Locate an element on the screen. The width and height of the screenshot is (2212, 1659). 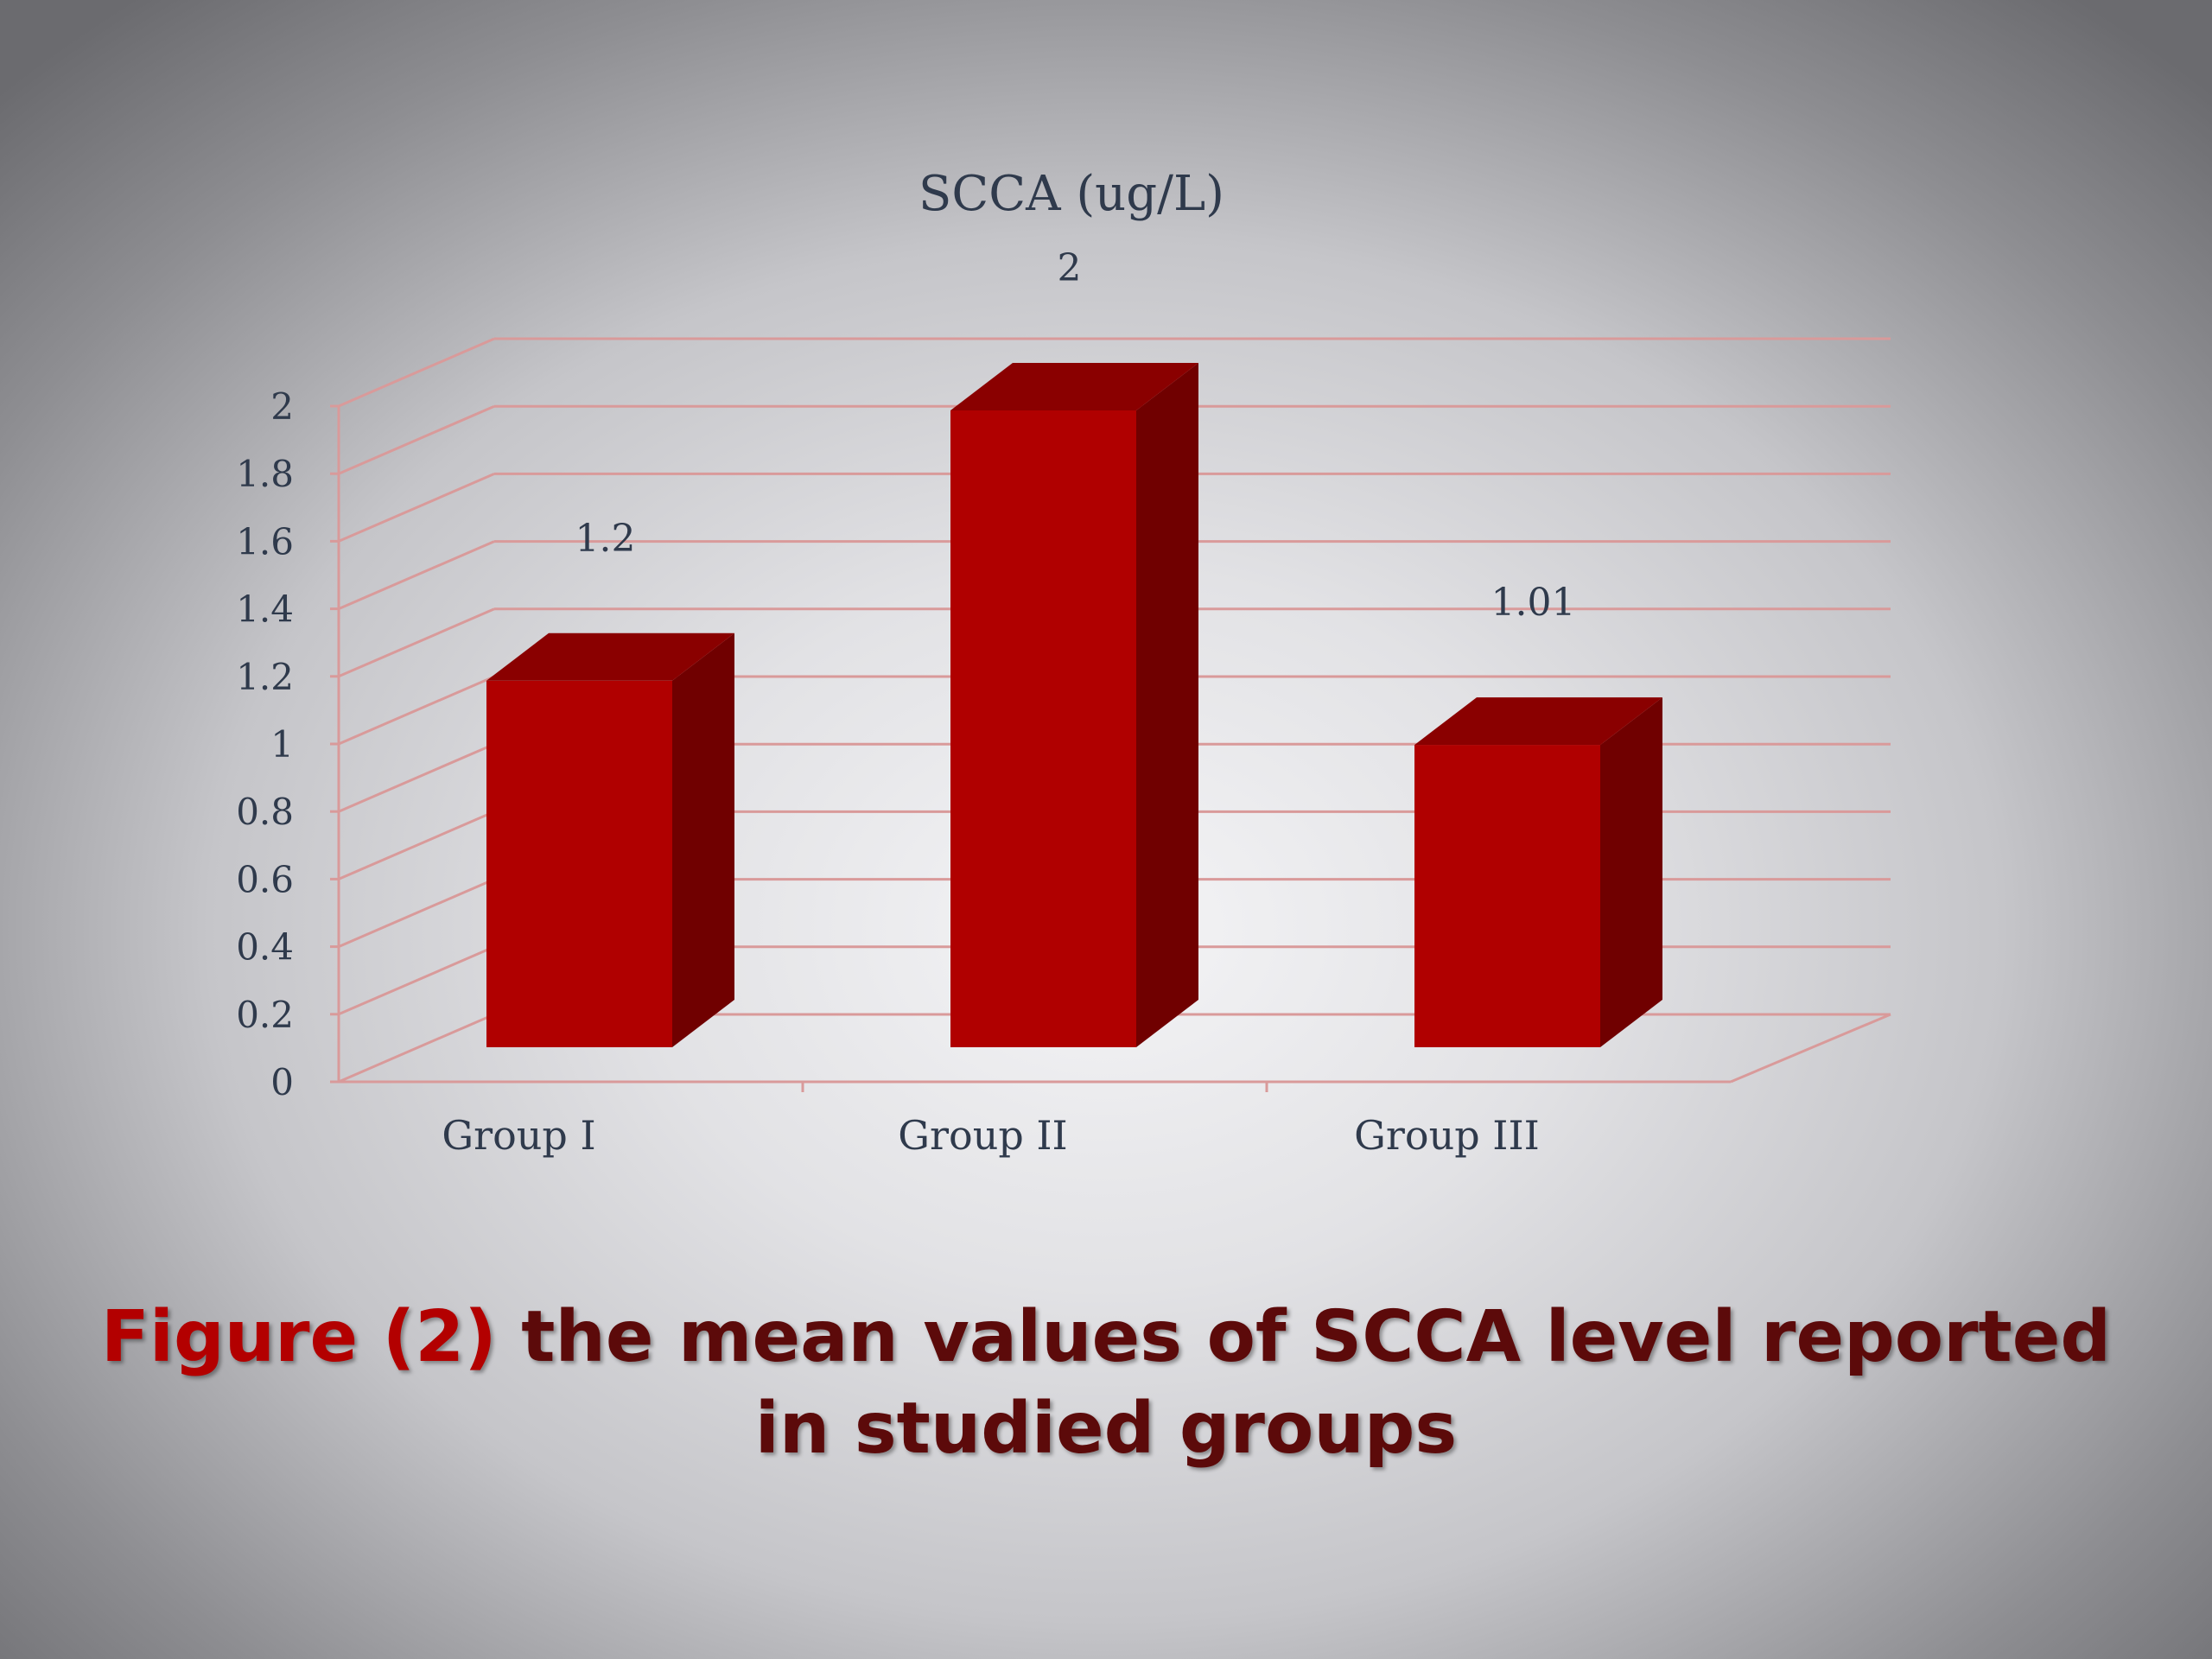
data-label: 1.01 is located at coordinates (1533, 603).